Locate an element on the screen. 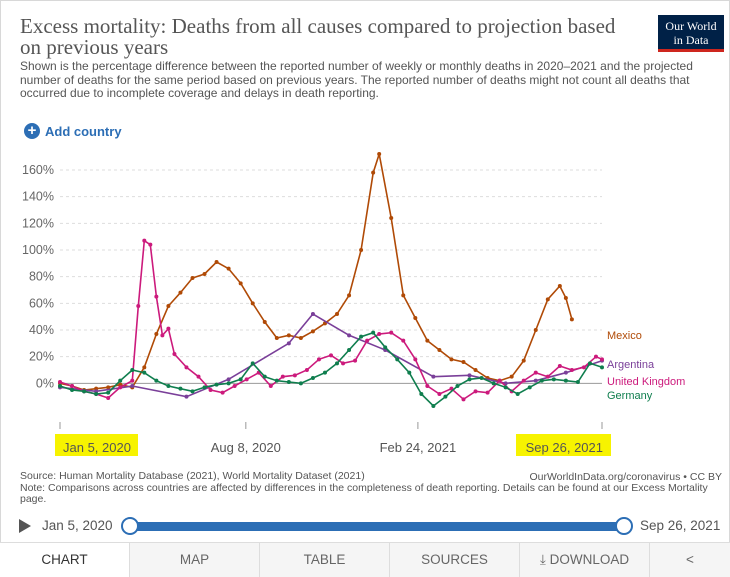 The width and height of the screenshot is (730, 577). share-icon: < is located at coordinates (690, 559).